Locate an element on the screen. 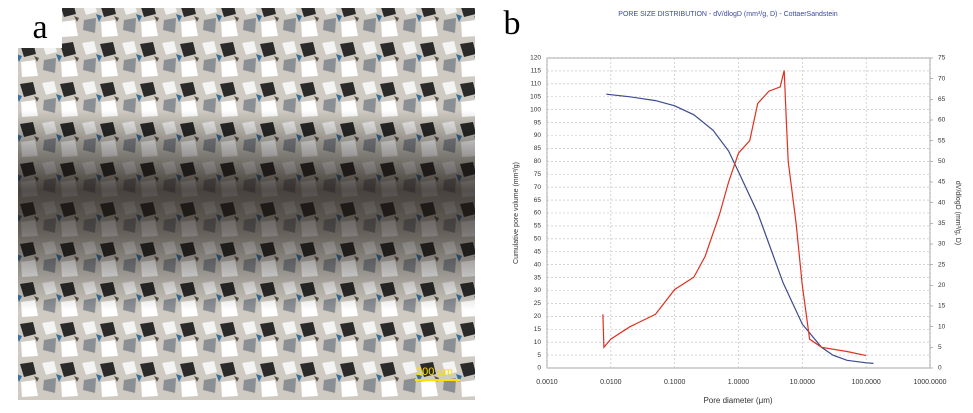 The height and width of the screenshot is (413, 973). y-tick-label: 40 is located at coordinates (538, 264).